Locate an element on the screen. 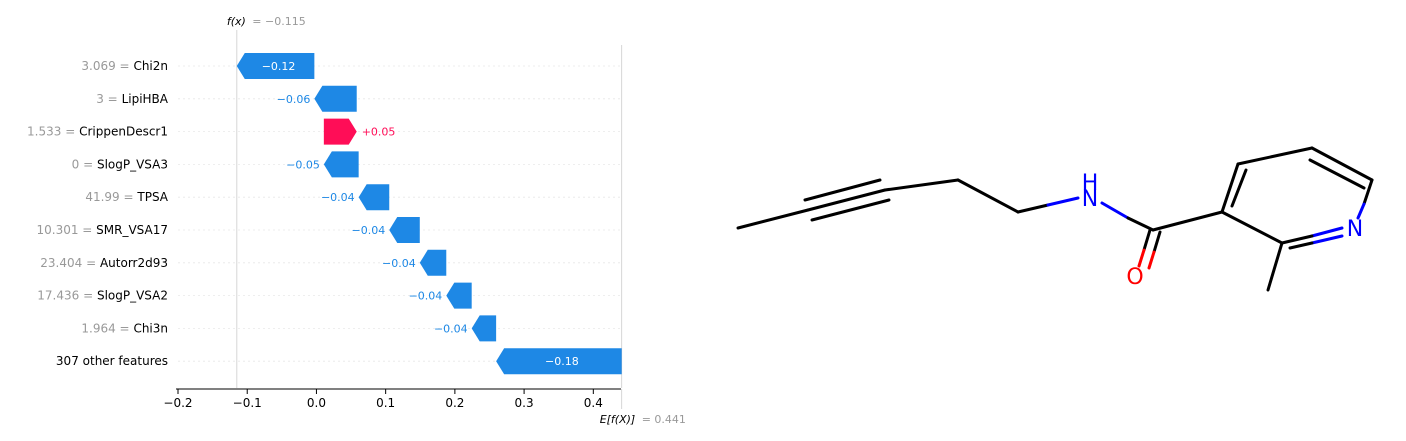 The width and height of the screenshot is (1406, 441). positive-contribution-bar is located at coordinates (340, 131).